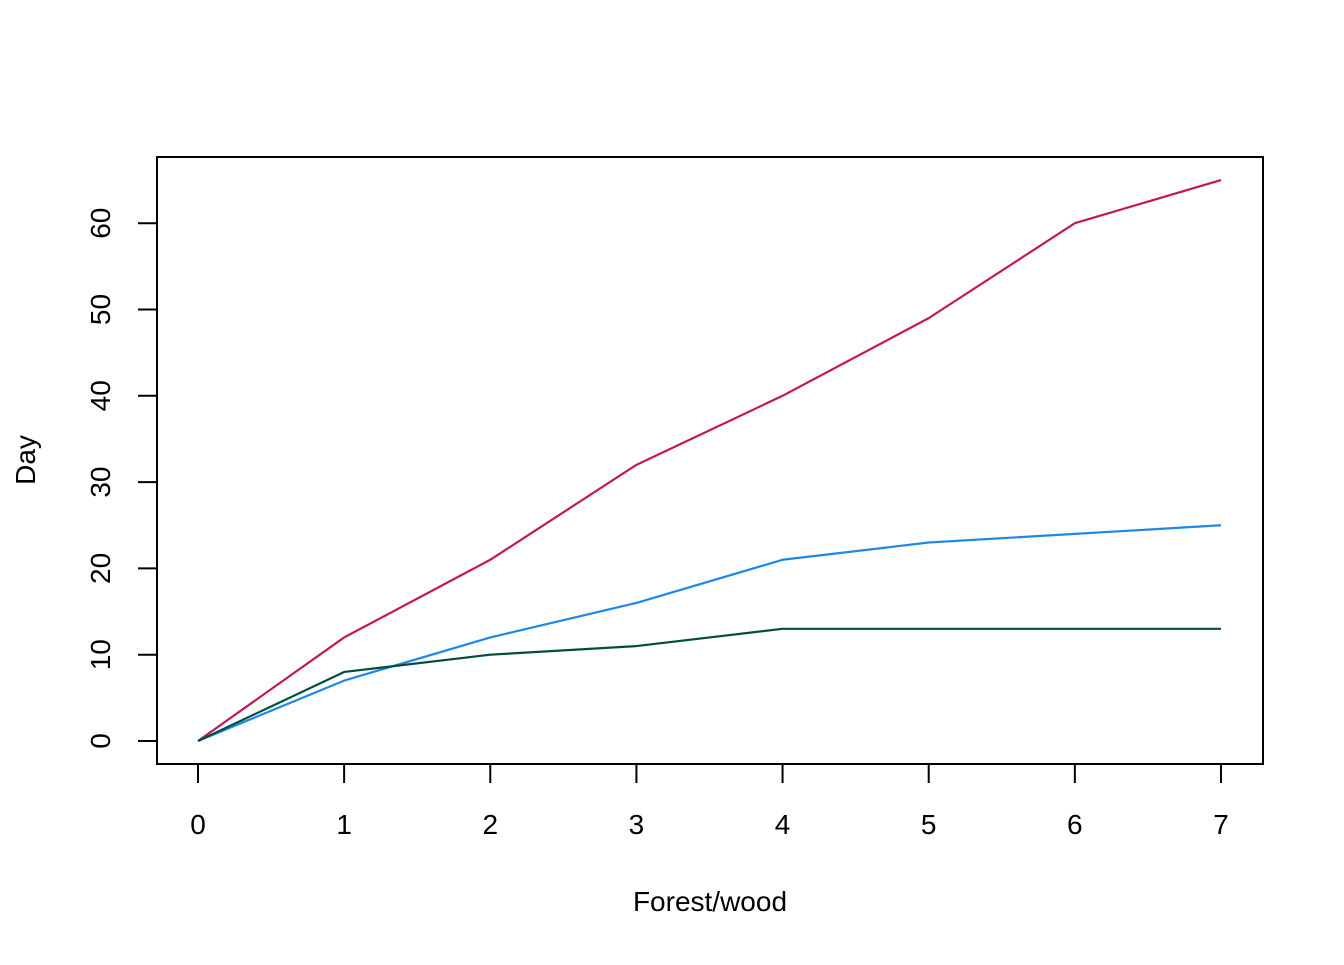  Describe the element at coordinates (100, 395) in the screenshot. I see `y-tick-label: 40` at that location.